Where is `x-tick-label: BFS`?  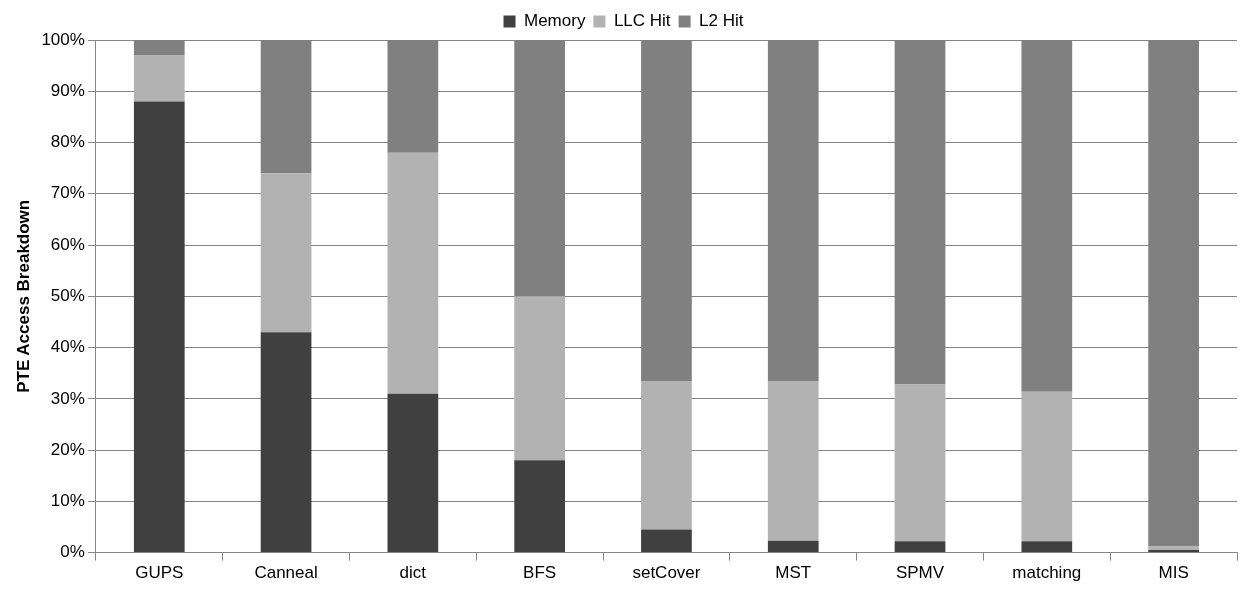 x-tick-label: BFS is located at coordinates (540, 573).